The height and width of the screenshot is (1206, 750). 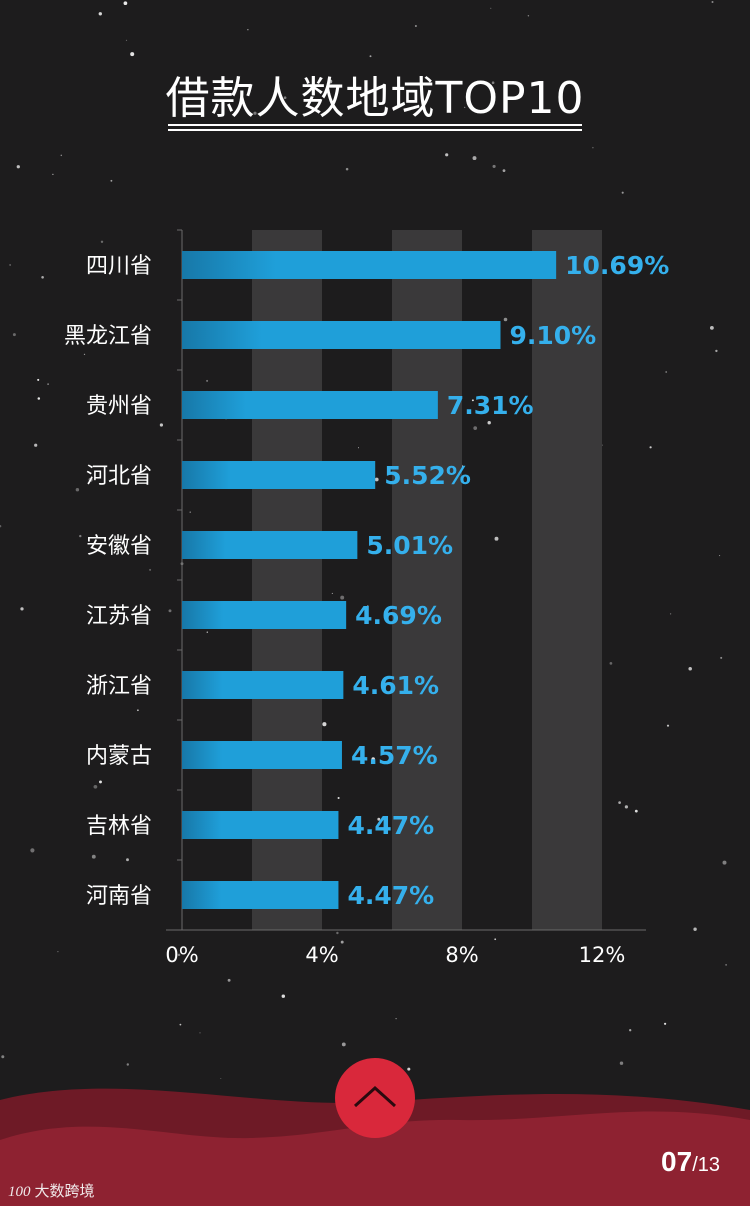 What do you see at coordinates (119, 616) in the screenshot?
I see `category-label: 江苏省` at bounding box center [119, 616].